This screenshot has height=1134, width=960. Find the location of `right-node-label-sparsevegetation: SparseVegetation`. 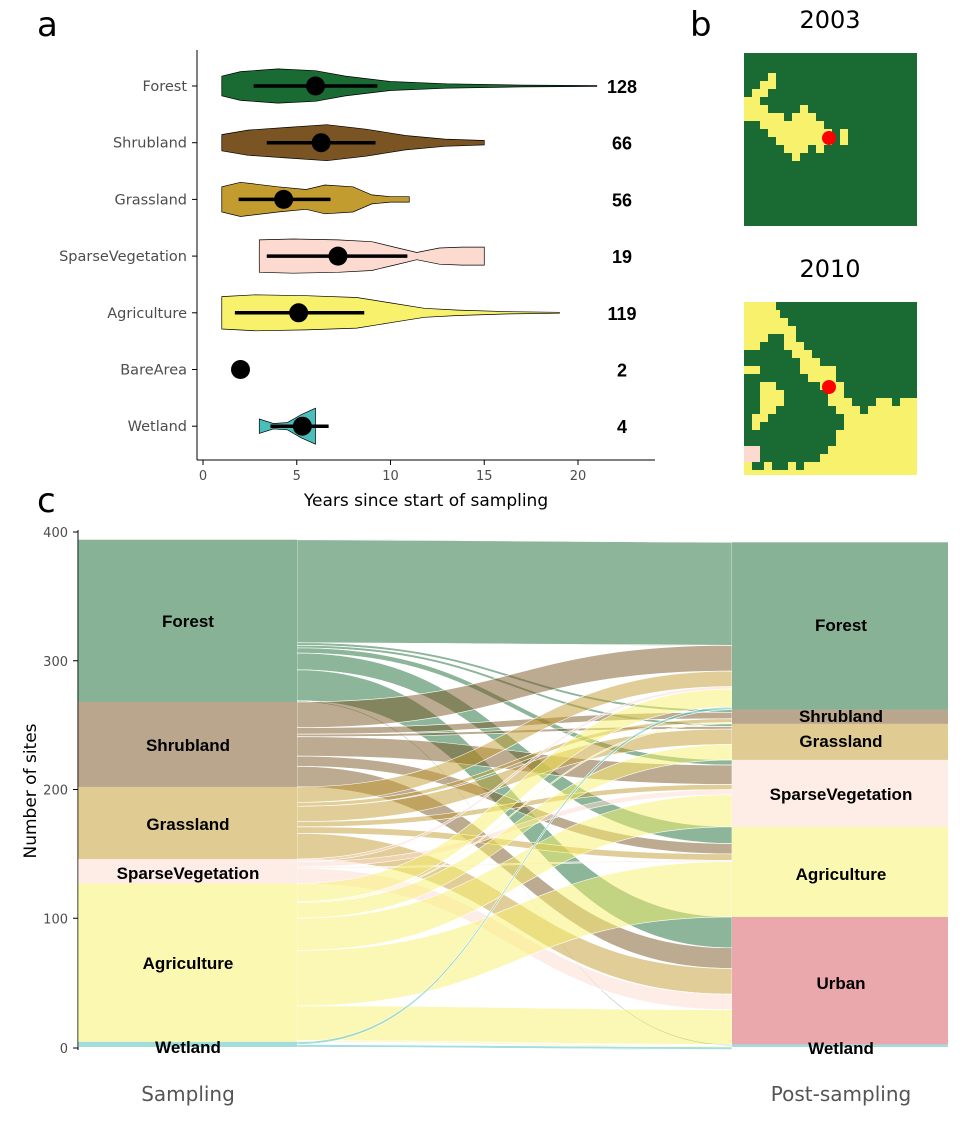

right-node-label-sparsevegetation: SparseVegetation is located at coordinates (841, 794).